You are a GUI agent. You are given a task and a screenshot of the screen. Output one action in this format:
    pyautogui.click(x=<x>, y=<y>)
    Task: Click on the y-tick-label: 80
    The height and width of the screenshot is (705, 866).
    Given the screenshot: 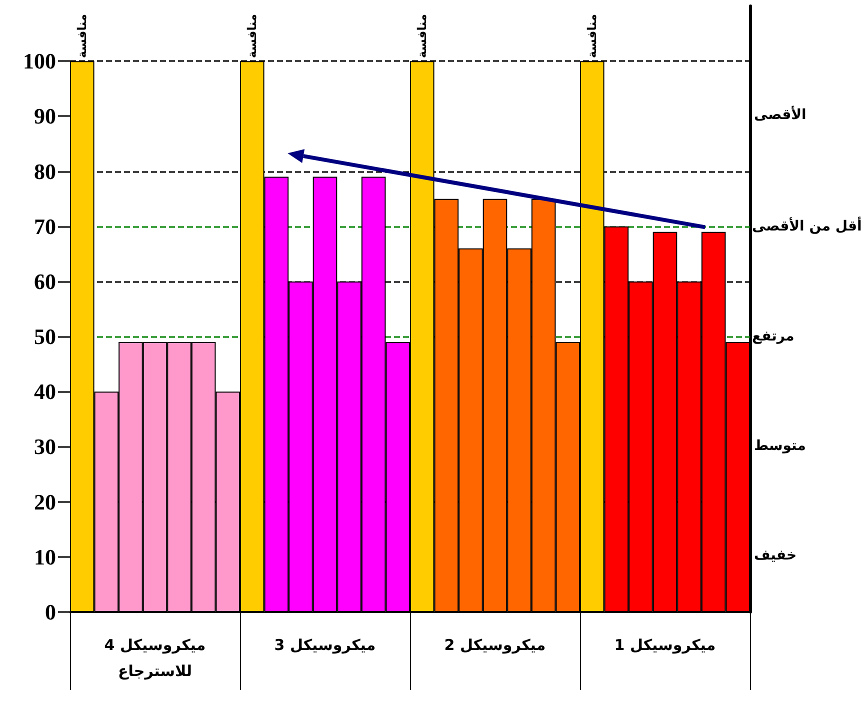 What is the action you would take?
    pyautogui.click(x=45, y=171)
    